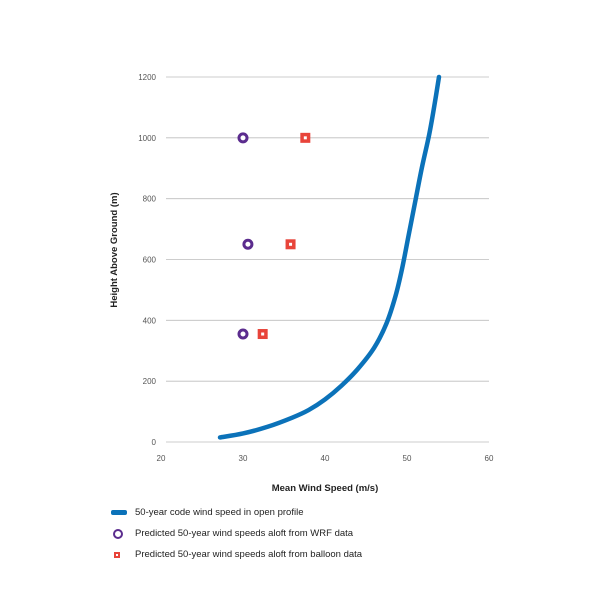 This screenshot has height=600, width=600. What do you see at coordinates (325, 488) in the screenshot?
I see `x-axis-title: Mean Wind Speed (m/s)` at bounding box center [325, 488].